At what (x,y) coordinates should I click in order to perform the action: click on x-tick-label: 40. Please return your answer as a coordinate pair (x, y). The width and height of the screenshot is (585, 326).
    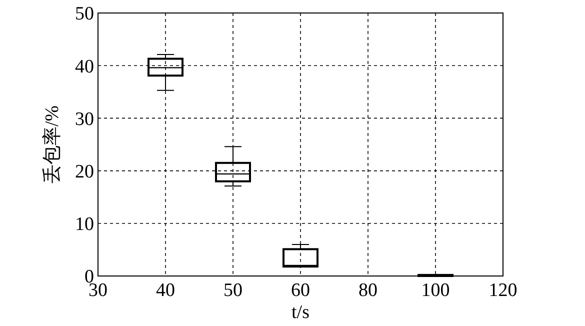
    Looking at the image, I should click on (165, 290).